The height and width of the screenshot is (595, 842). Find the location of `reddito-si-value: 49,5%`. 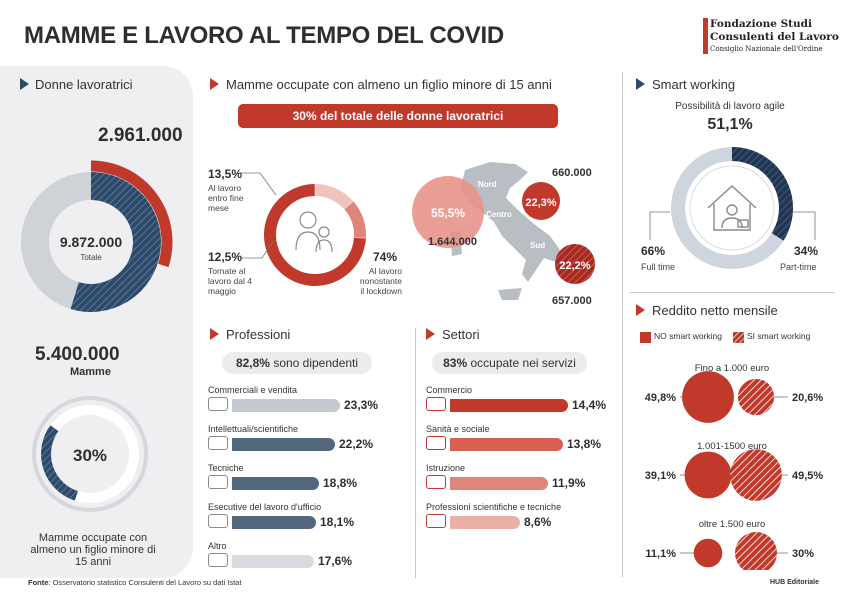

reddito-si-value: 49,5% is located at coordinates (807, 476).